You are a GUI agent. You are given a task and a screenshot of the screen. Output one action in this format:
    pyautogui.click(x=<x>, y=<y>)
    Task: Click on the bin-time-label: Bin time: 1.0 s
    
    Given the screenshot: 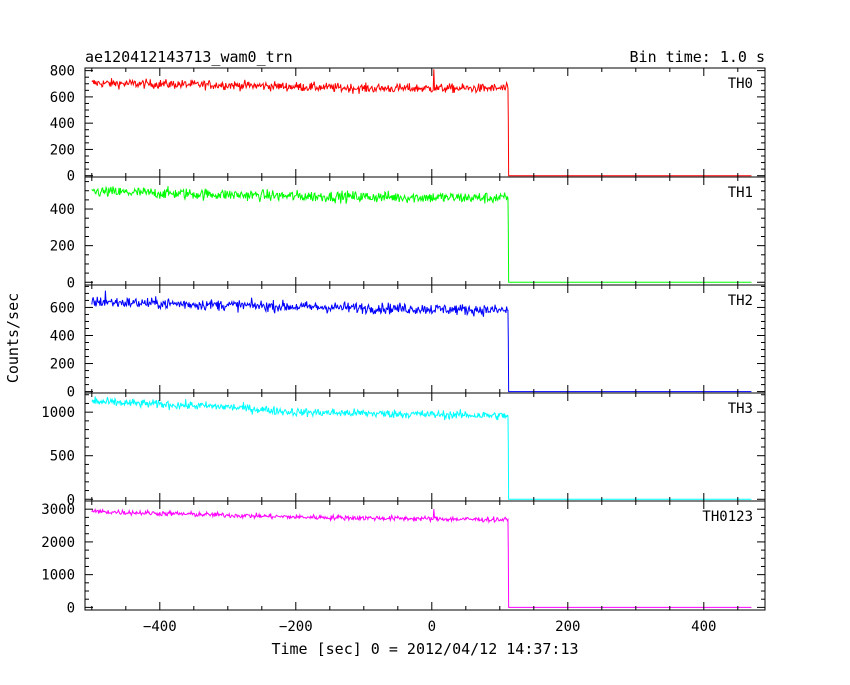 What is the action you would take?
    pyautogui.click(x=697, y=57)
    